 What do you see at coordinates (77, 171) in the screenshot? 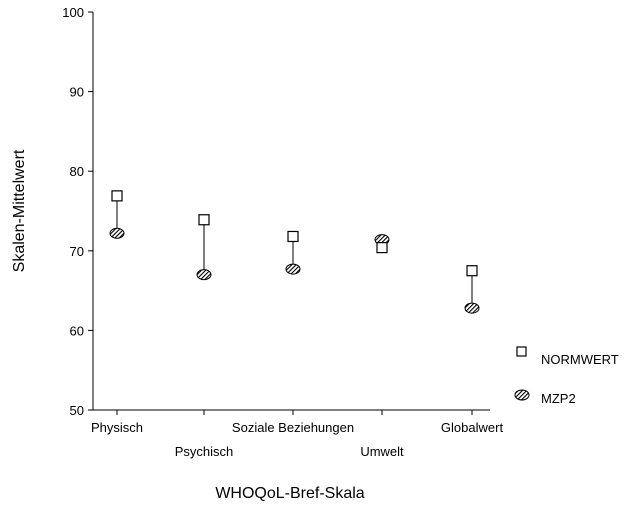
I see `y-tick-label: 80` at bounding box center [77, 171].